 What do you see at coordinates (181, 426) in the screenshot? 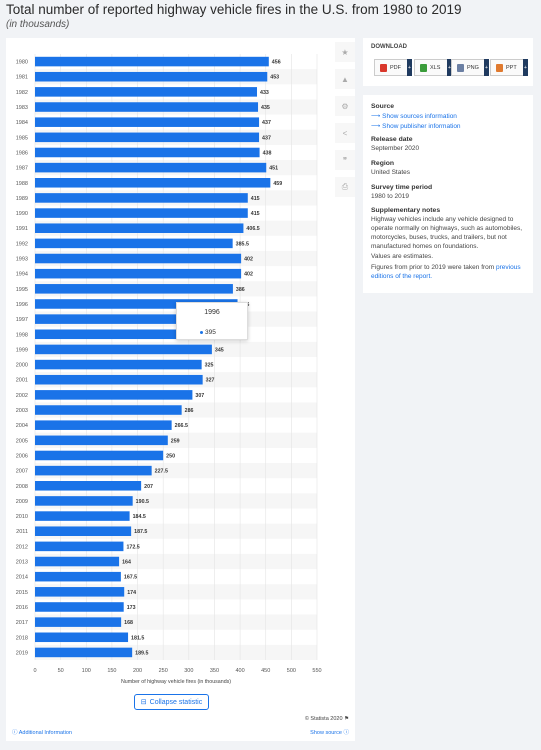
I see `data-label: 266.5` at bounding box center [181, 426].